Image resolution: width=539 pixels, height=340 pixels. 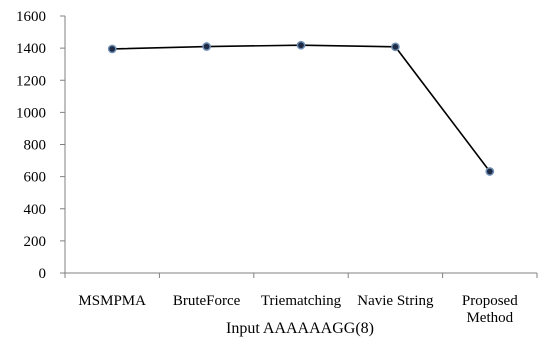 I want to click on x-tick-label-2: Triematching, so click(x=301, y=301).